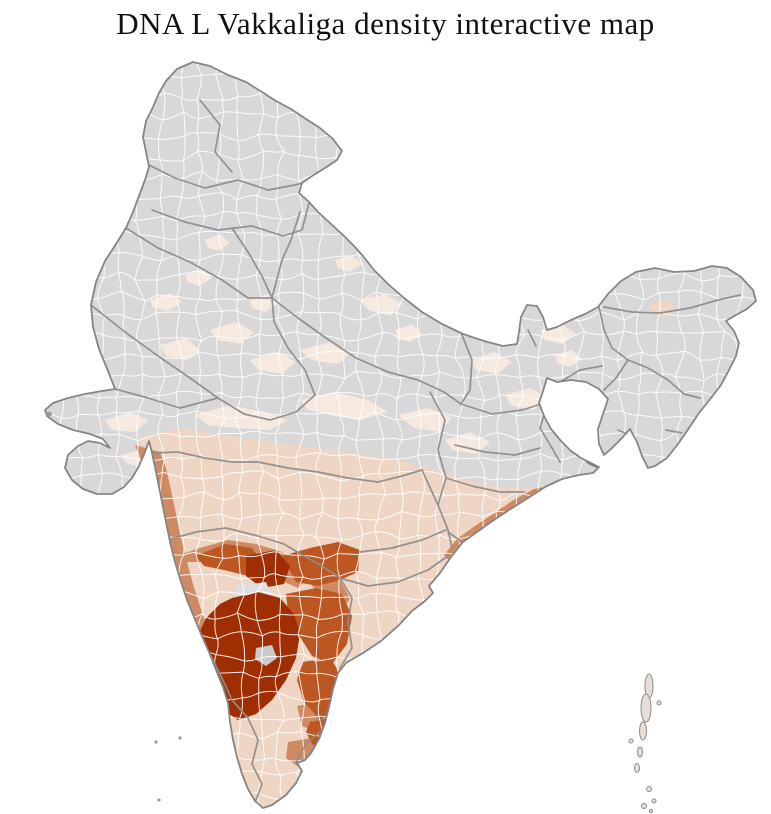  What do you see at coordinates (114, 606) in the screenshot?
I see `lakshadweep-islets` at bounding box center [114, 606].